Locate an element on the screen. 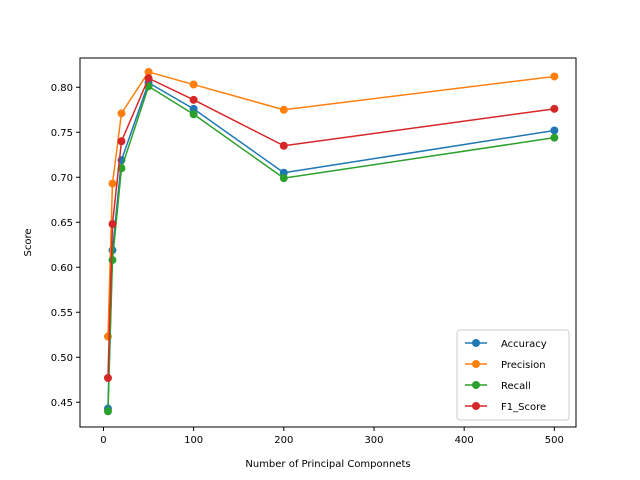 The image size is (640, 480). x-tick-label: 200 is located at coordinates (283, 440).